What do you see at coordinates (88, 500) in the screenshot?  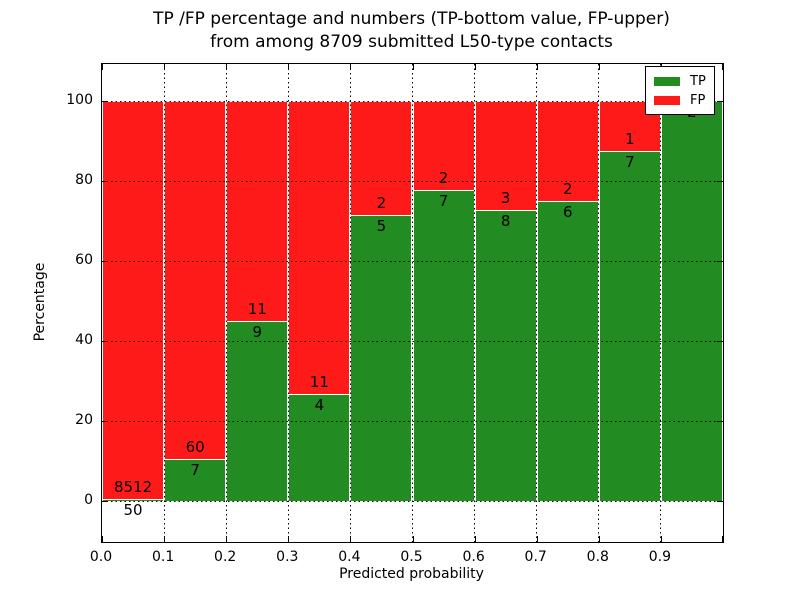 I see `y-tick-label: 0` at bounding box center [88, 500].